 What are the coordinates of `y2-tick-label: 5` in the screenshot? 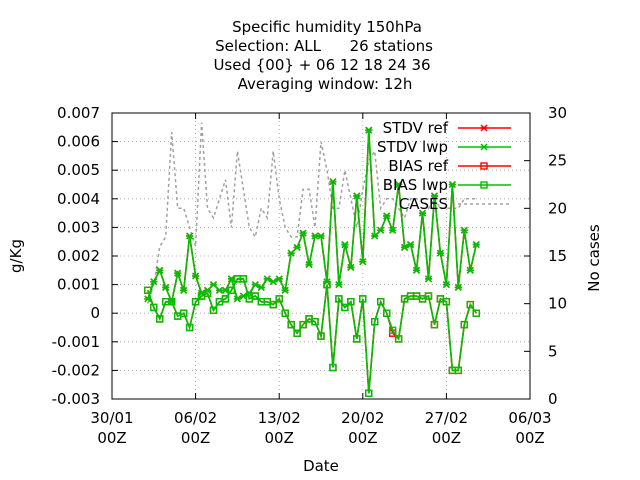 It's located at (553, 351).